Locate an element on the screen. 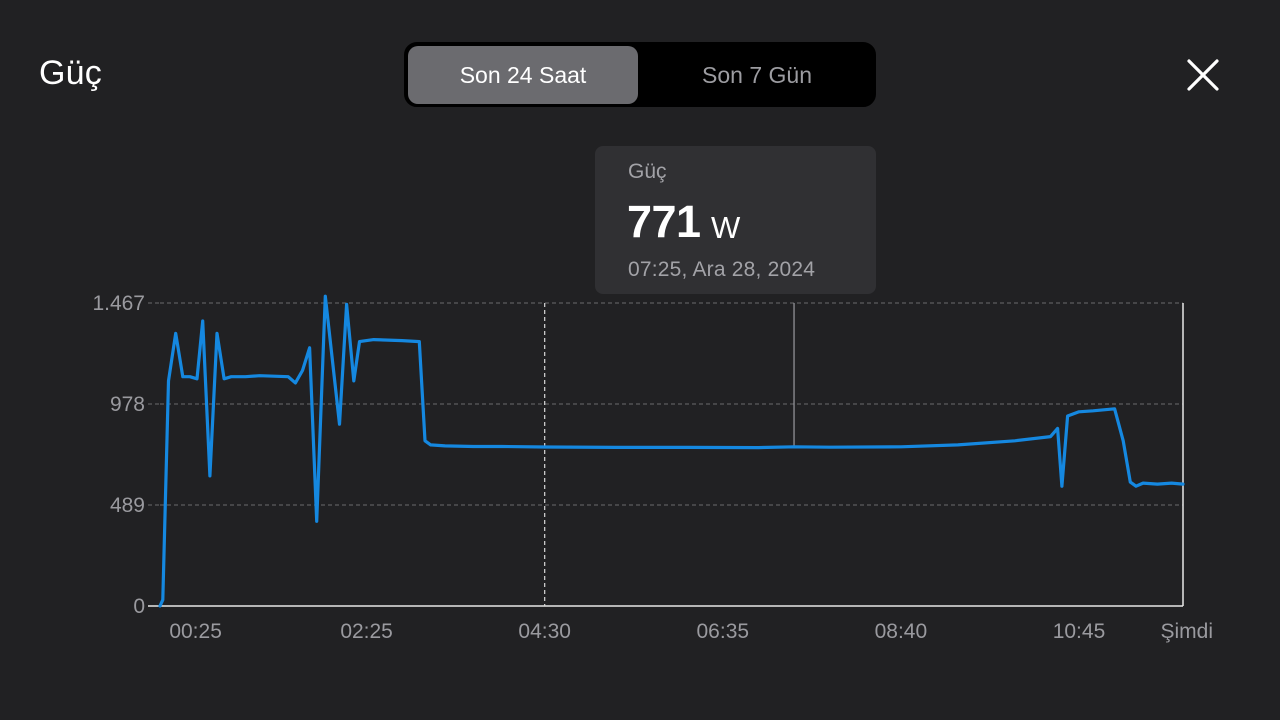 Image resolution: width=1280 pixels, height=720 pixels. tooltip-value: 771 is located at coordinates (664, 221).